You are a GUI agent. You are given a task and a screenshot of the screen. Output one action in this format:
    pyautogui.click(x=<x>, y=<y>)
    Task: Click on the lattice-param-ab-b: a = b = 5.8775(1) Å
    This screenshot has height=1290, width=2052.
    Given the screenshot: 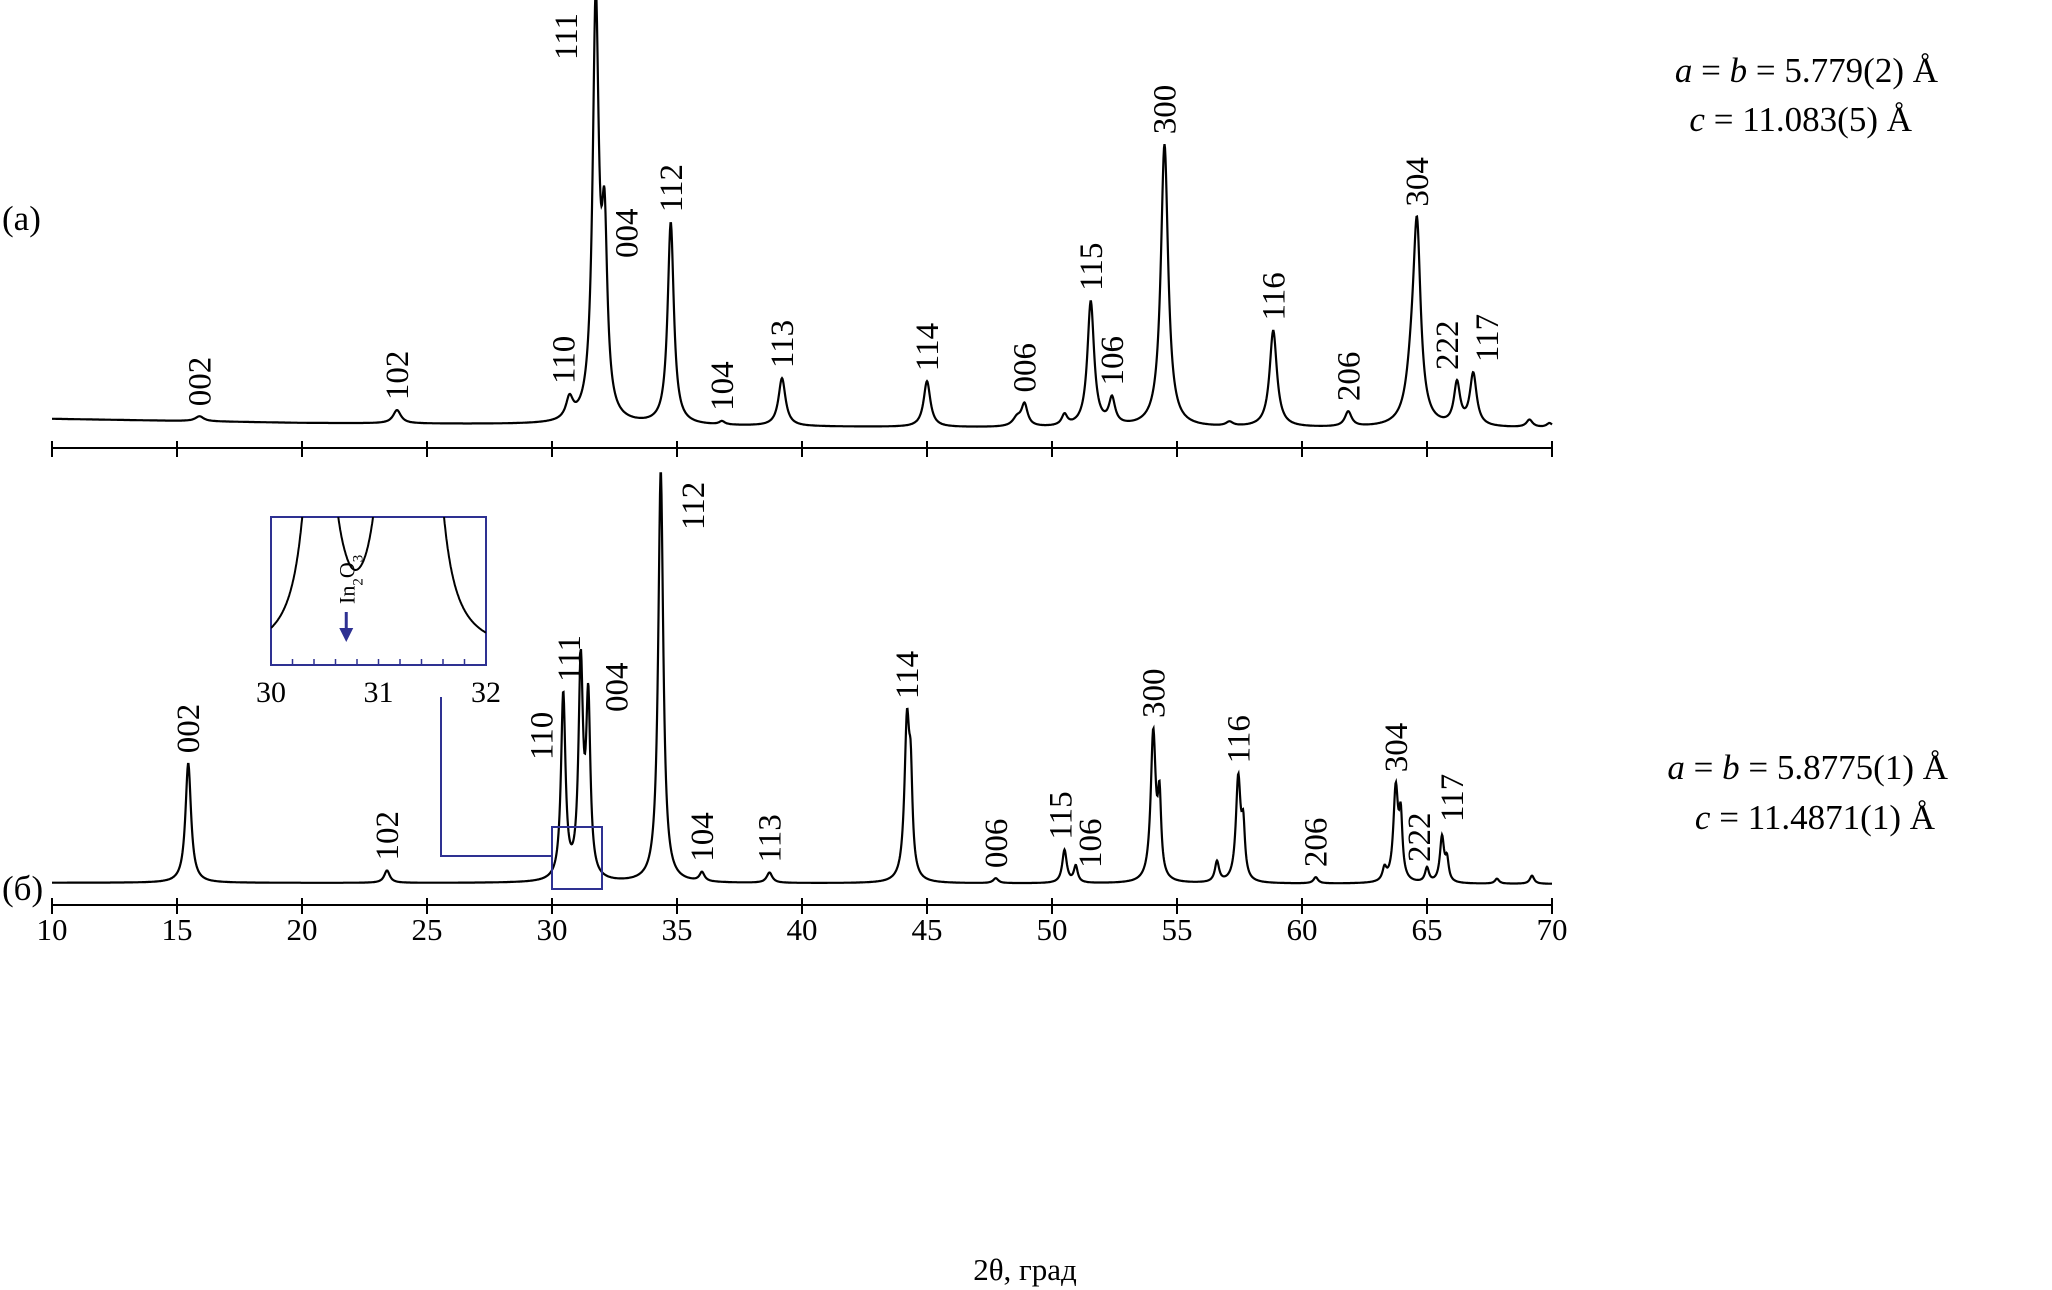 What is the action you would take?
    pyautogui.click(x=1807, y=767)
    